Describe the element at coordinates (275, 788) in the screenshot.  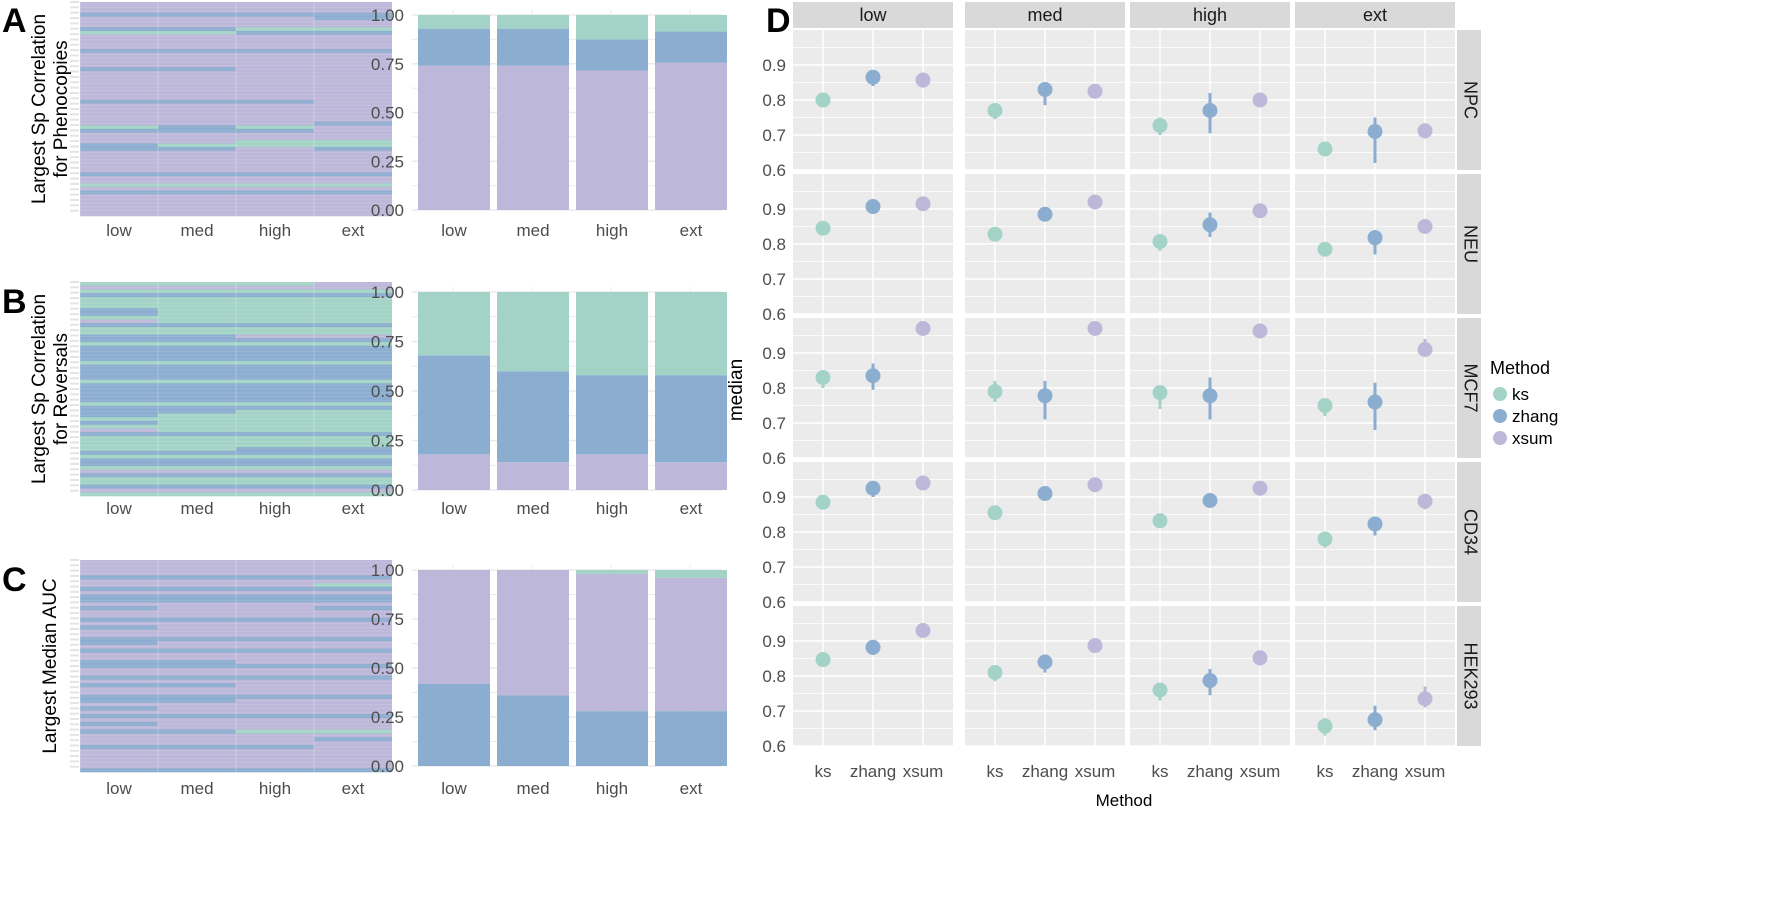
I see `heatmap-x-tick-label: high` at that location.